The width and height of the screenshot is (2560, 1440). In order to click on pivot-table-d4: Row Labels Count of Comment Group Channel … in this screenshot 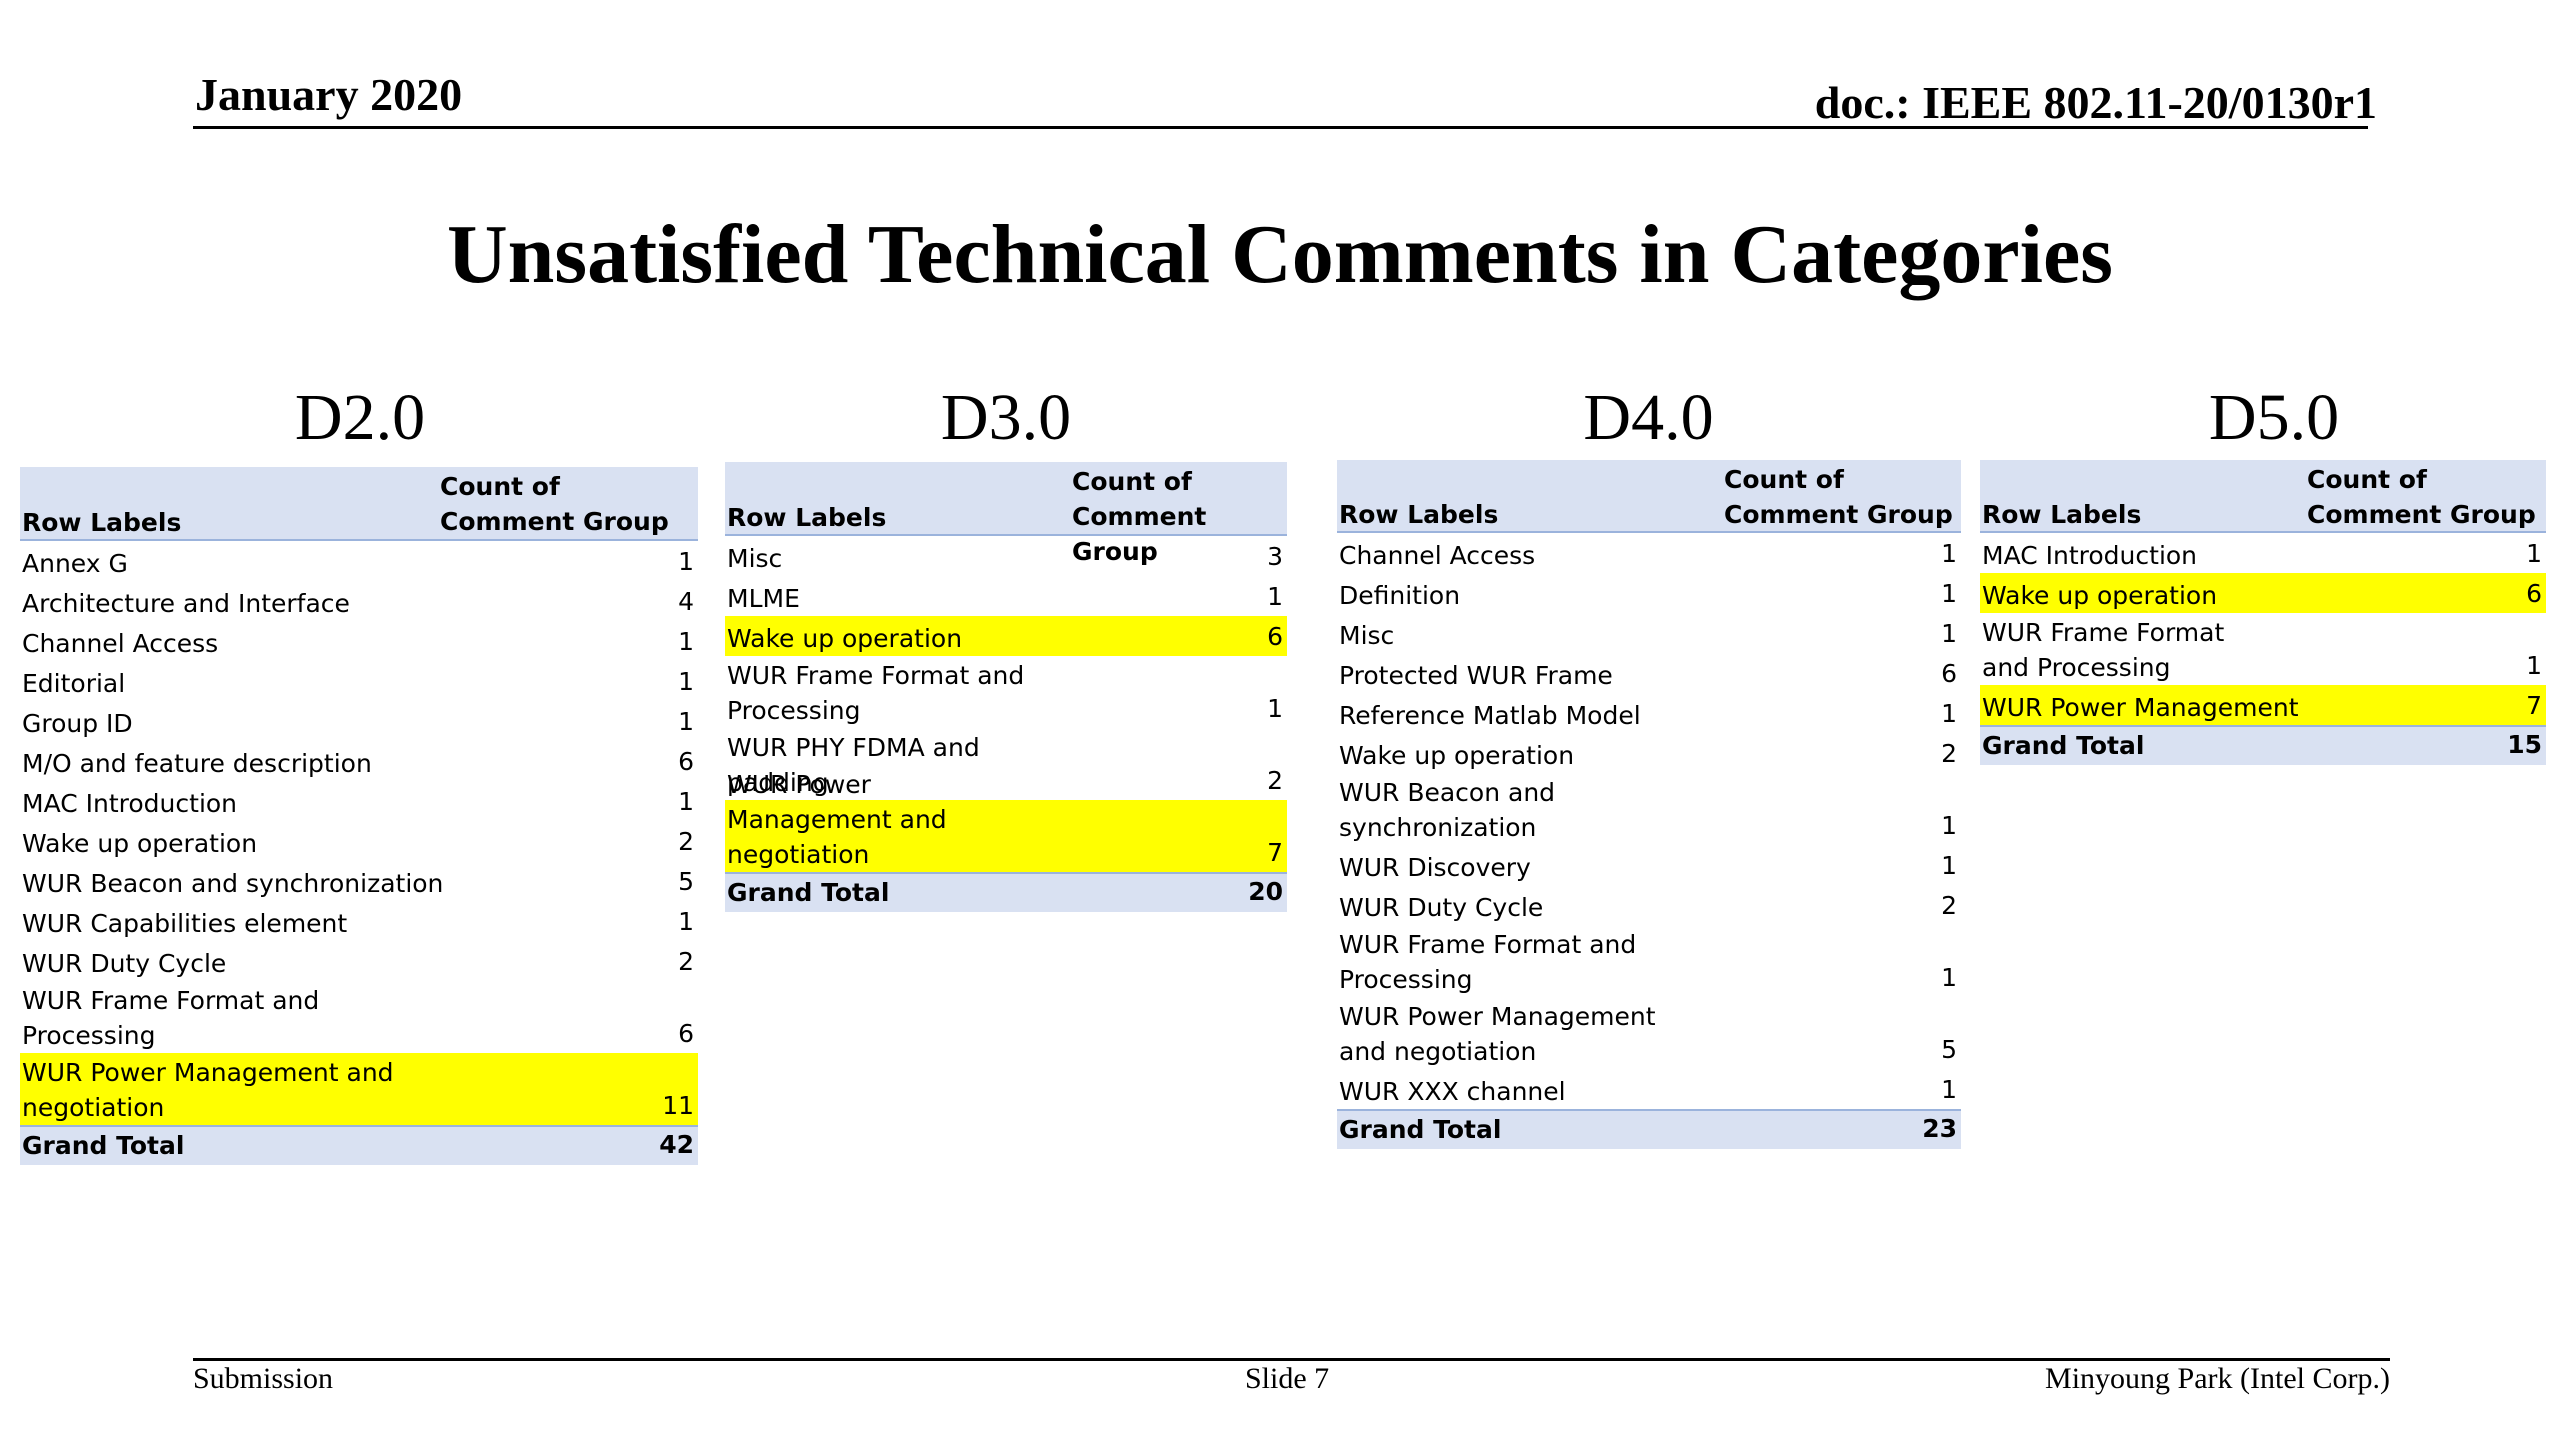, I will do `click(1649, 804)`.